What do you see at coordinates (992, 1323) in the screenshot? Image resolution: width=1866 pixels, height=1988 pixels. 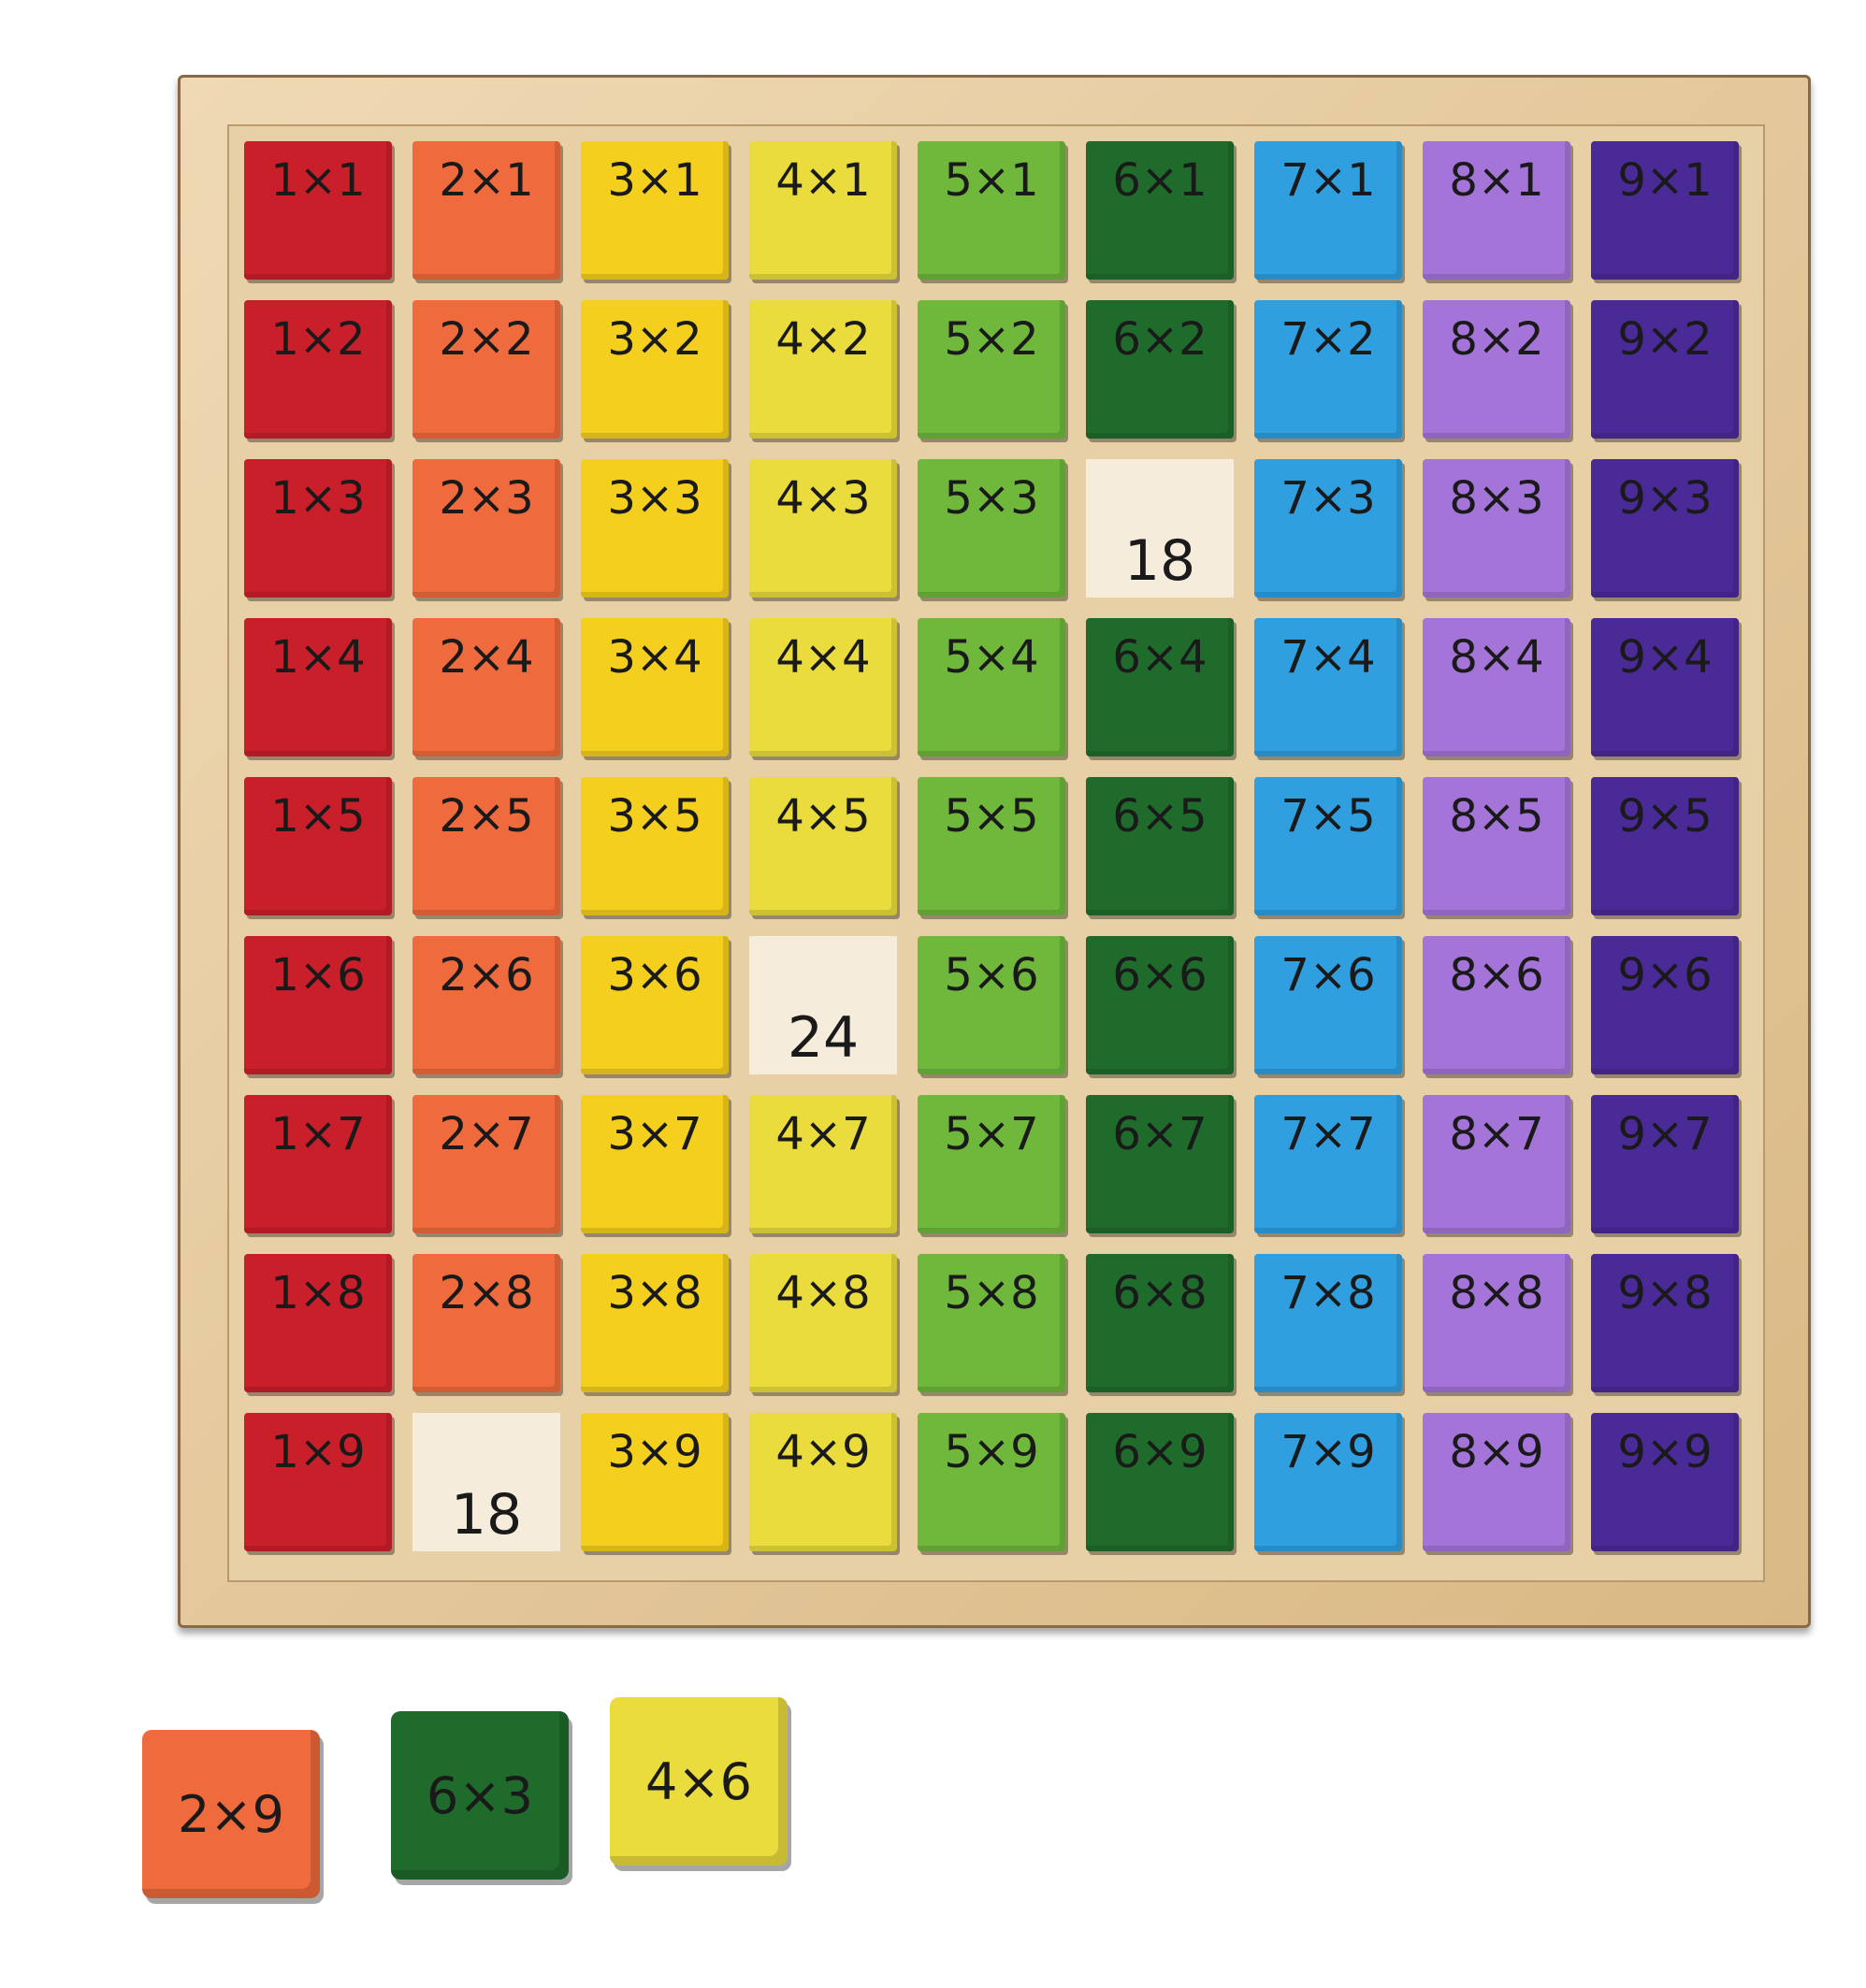 I see `multiplication-block: 5×8` at bounding box center [992, 1323].